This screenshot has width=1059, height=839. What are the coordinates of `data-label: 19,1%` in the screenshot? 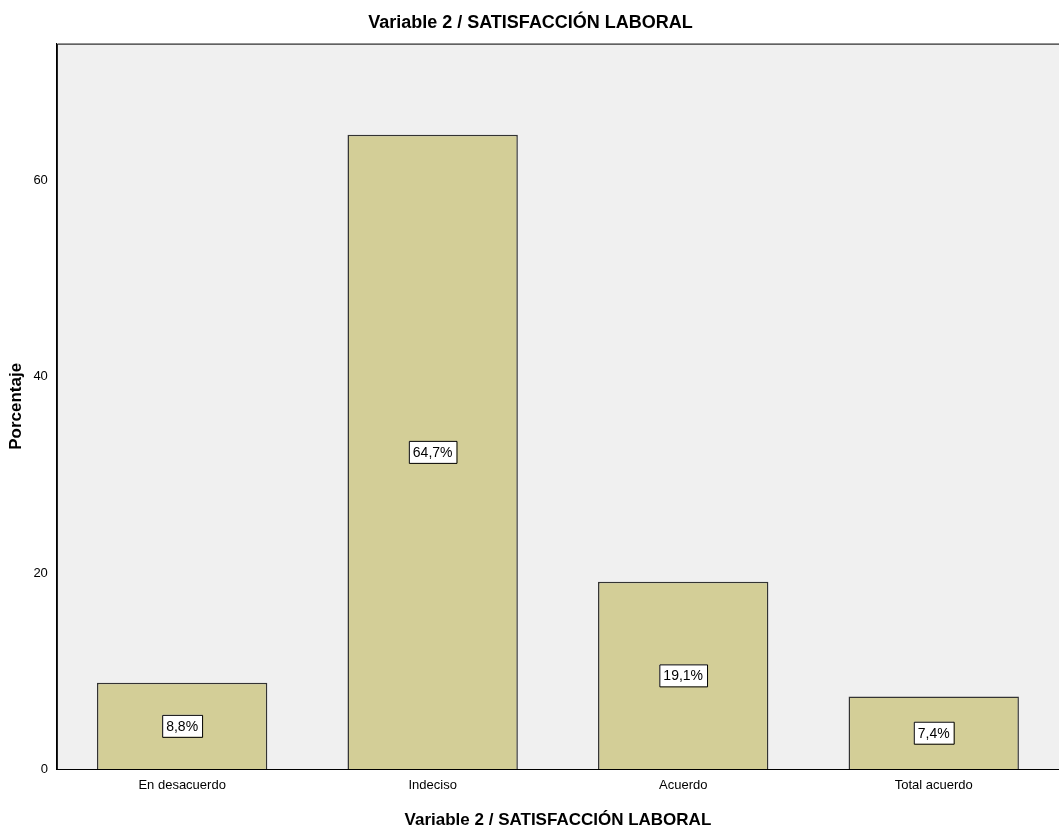 It's located at (683, 675).